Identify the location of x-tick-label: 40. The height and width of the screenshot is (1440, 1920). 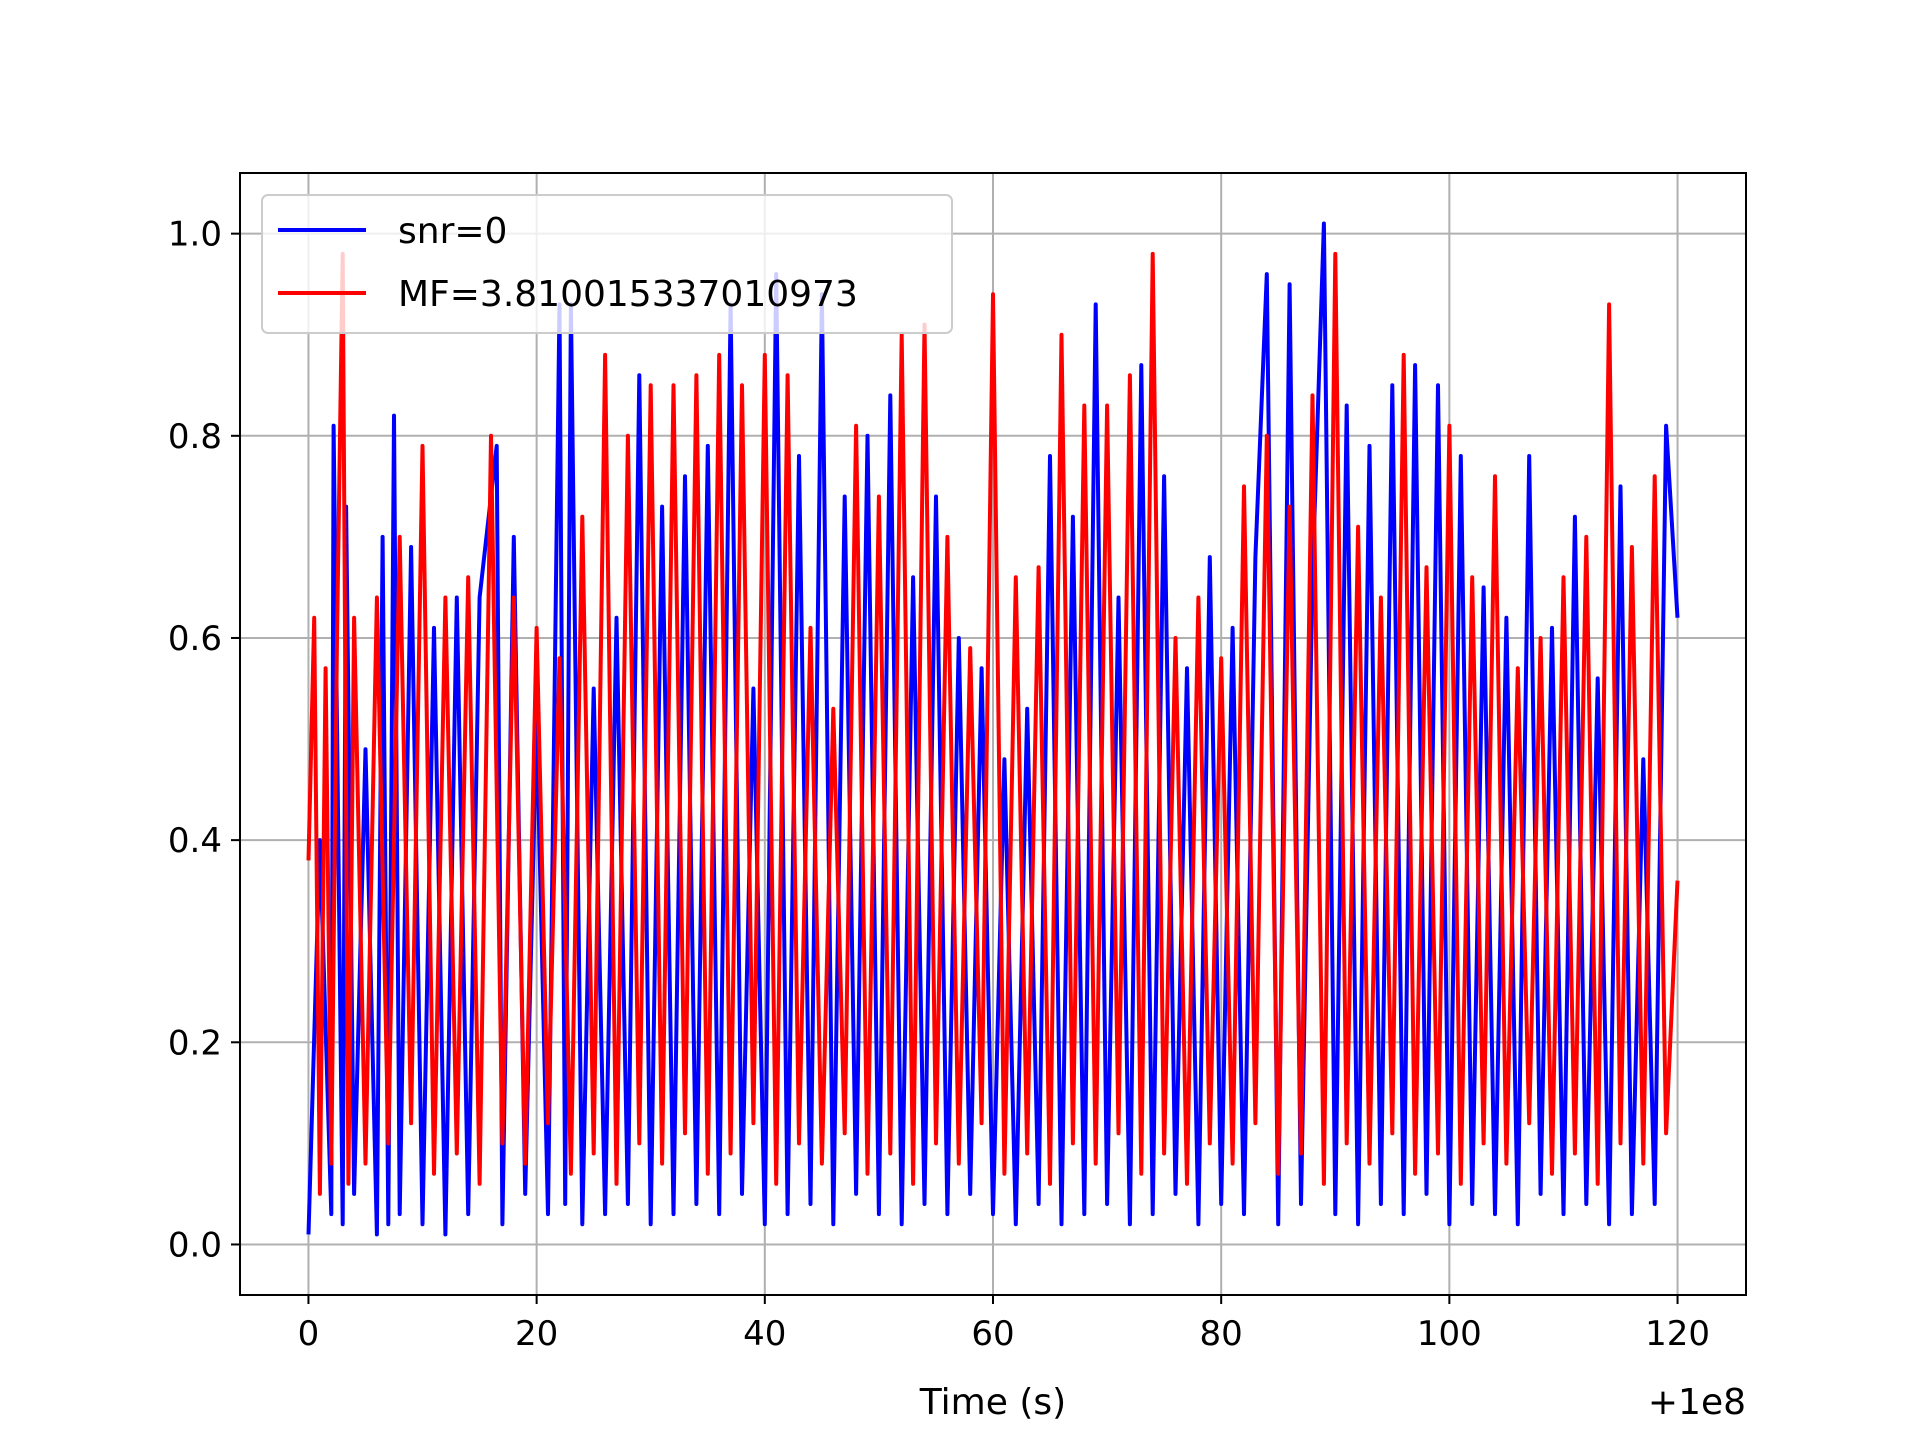
(764, 1334).